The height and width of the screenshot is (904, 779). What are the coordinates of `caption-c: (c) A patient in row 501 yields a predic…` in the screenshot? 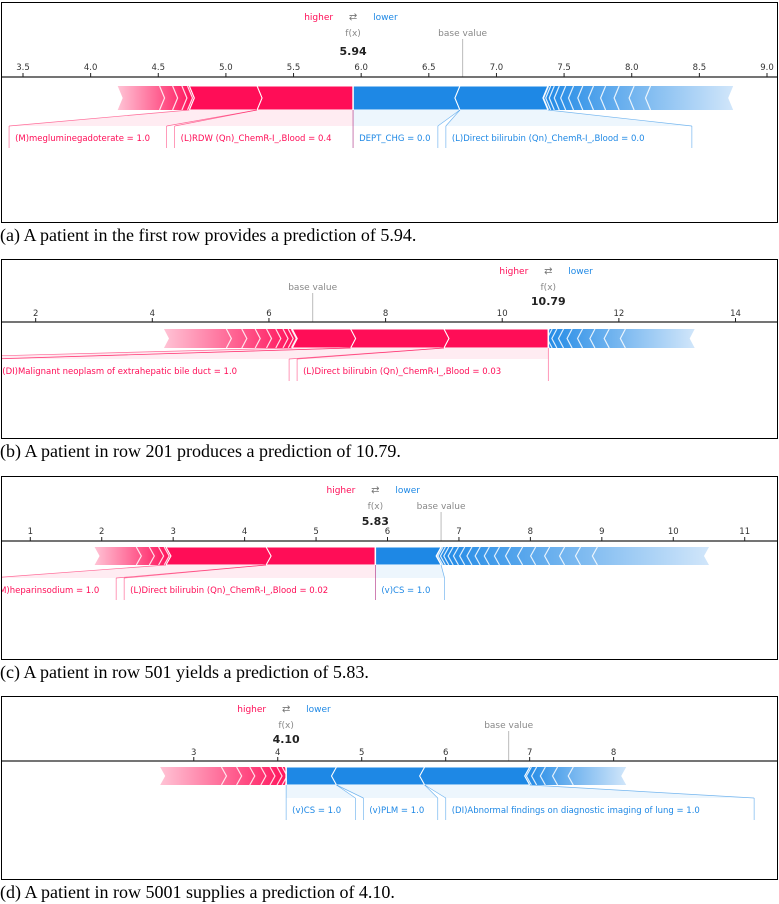 It's located at (184, 672).